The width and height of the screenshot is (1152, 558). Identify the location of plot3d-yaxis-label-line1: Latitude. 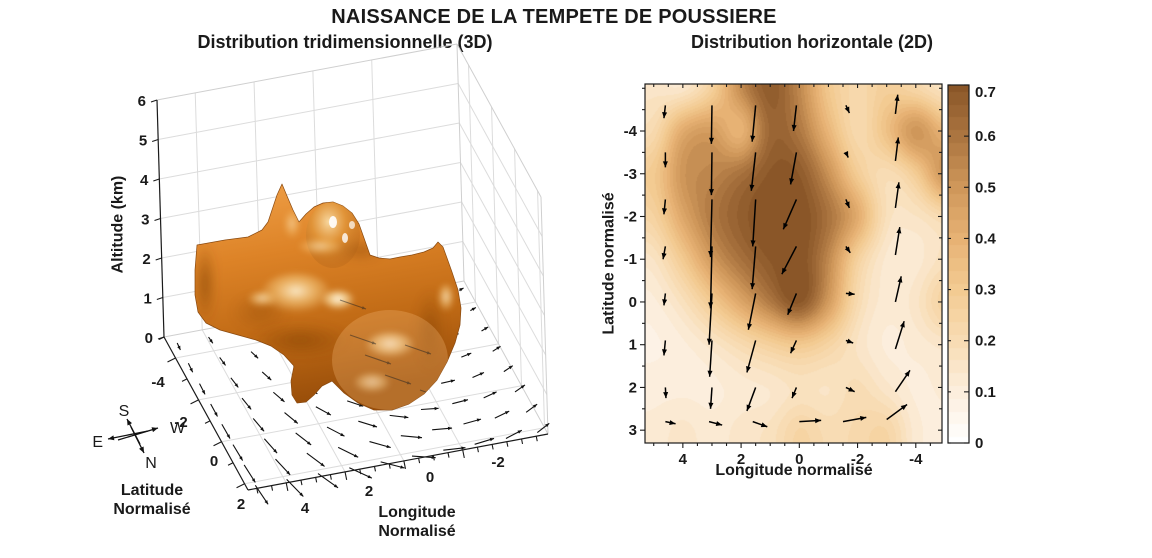
(152, 490).